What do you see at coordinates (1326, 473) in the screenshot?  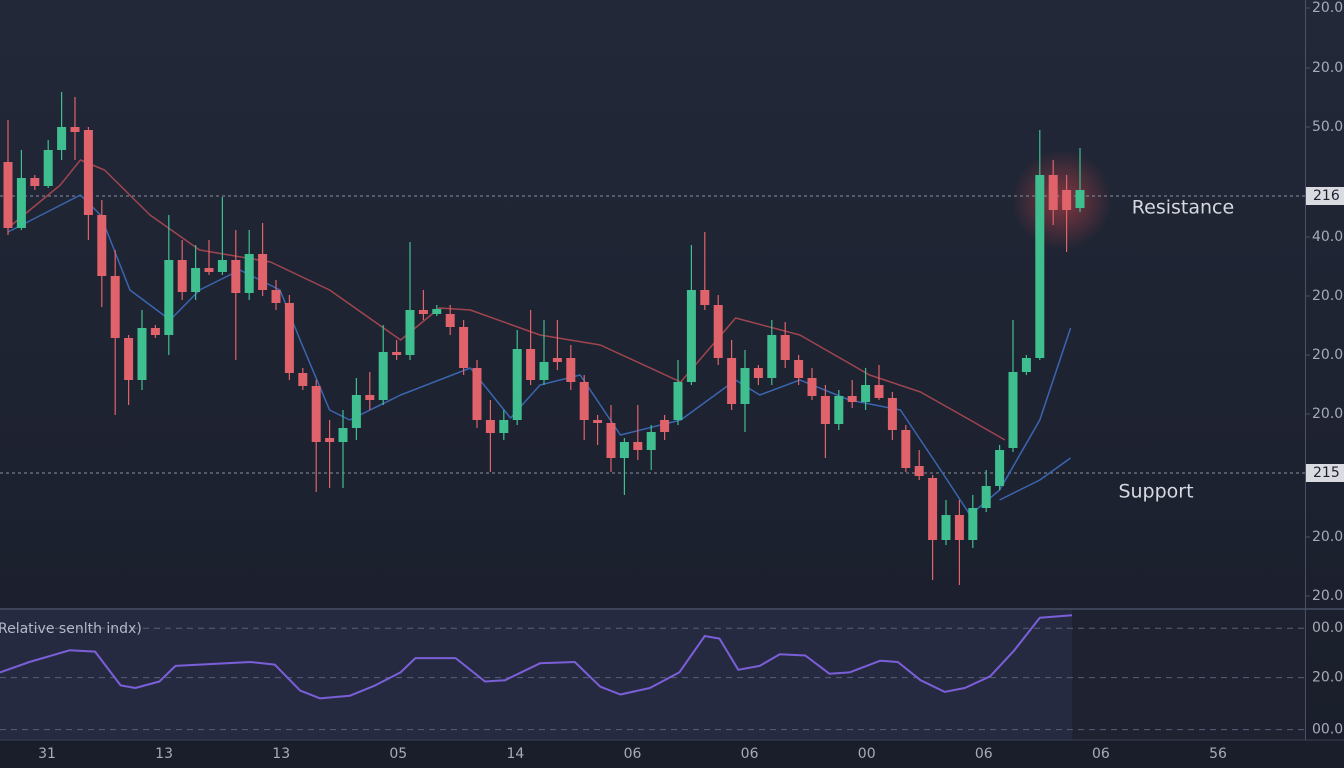 I see `price-tag-label: 215` at bounding box center [1326, 473].